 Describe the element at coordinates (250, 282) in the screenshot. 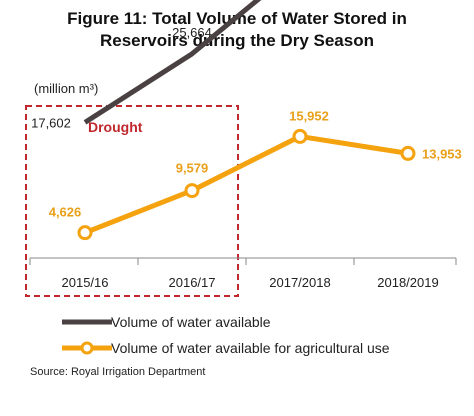

I see `x-axis-labels: 2015/16 2016/17 2017/2018 2018/2019` at that location.